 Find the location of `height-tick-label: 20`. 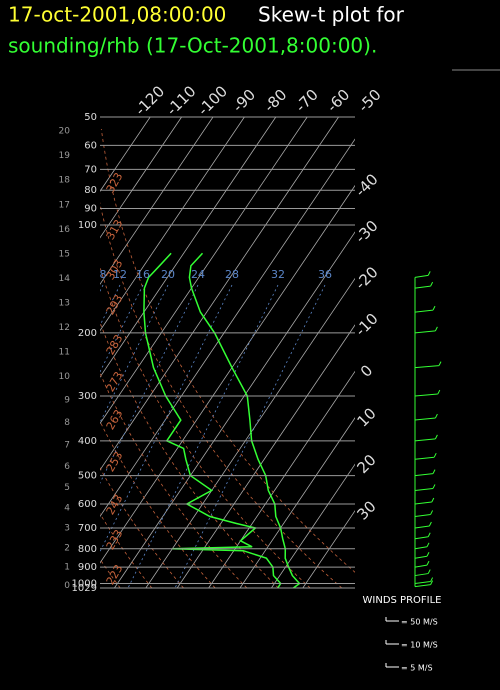

height-tick-label: 20 is located at coordinates (65, 132).